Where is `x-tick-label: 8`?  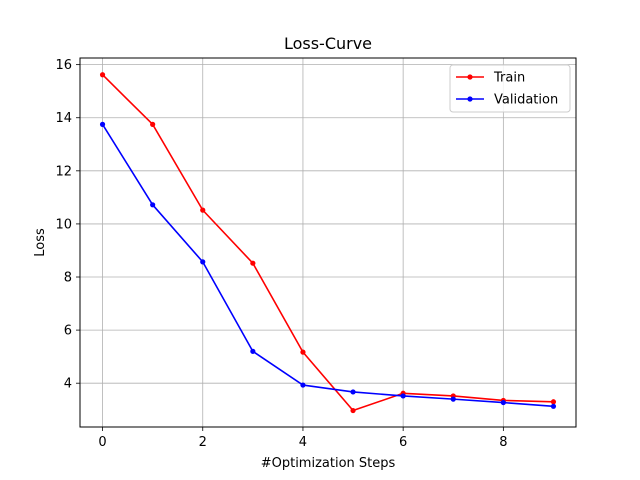 x-tick-label: 8 is located at coordinates (503, 442).